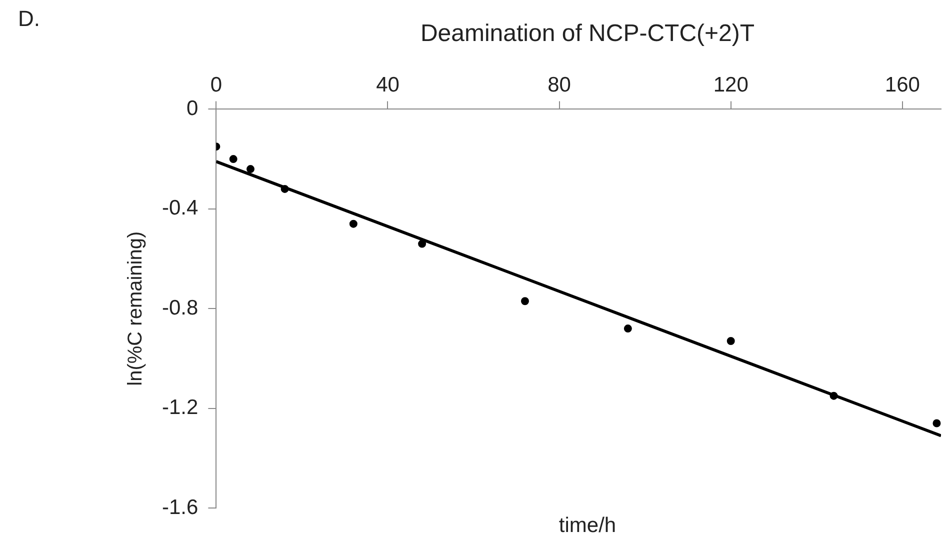 This screenshot has width=946, height=548. What do you see at coordinates (180, 308) in the screenshot?
I see `y-tick-label: -0.8` at bounding box center [180, 308].